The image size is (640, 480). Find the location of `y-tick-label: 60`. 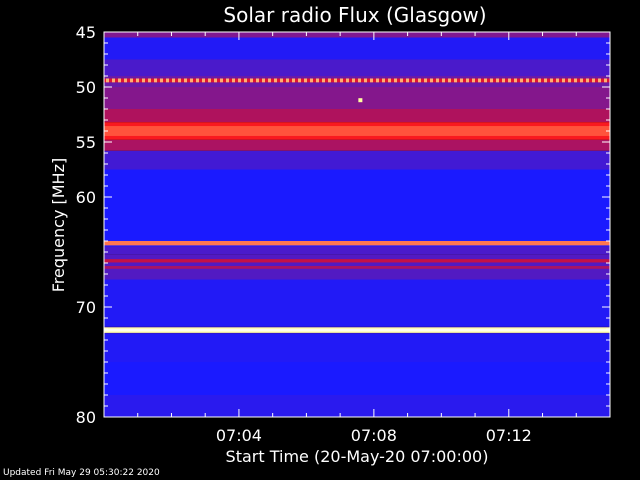

y-tick-label: 60 is located at coordinates (86, 197).